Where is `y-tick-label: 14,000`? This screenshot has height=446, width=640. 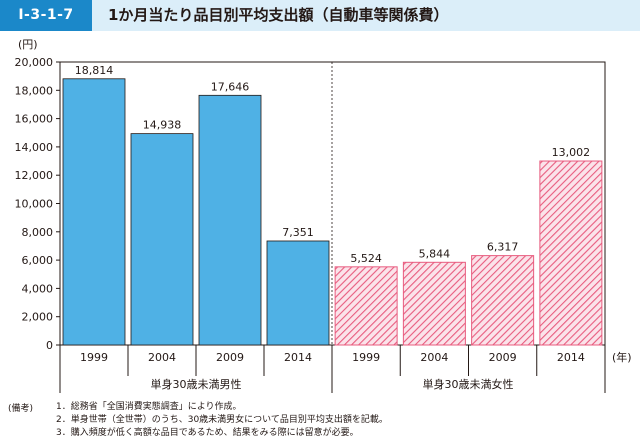
y-tick-label: 14,000 is located at coordinates (34, 147).